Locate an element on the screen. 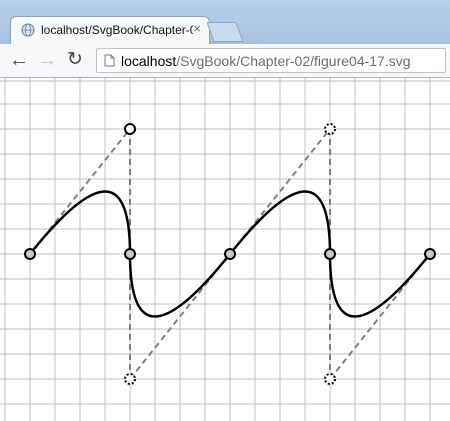 This screenshot has width=450, height=421. new-tab-button is located at coordinates (225, 32).